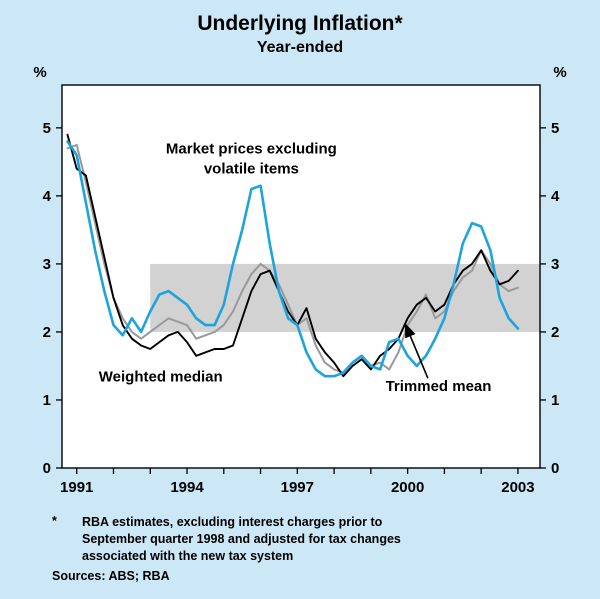 The height and width of the screenshot is (599, 600). I want to click on y-tick-label-right: 1, so click(555, 400).